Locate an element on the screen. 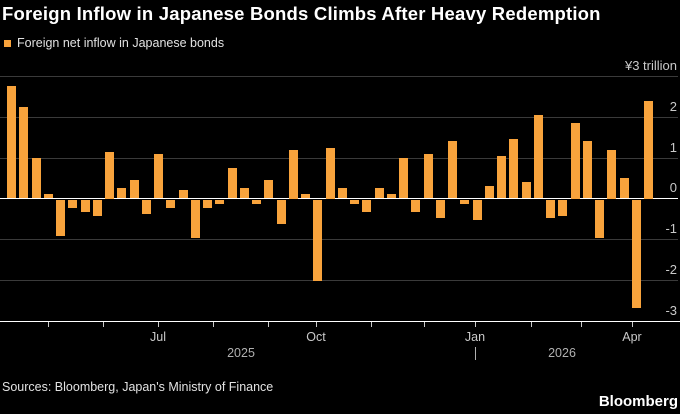  y-axis-tick-label: 0 is located at coordinates (673, 187).